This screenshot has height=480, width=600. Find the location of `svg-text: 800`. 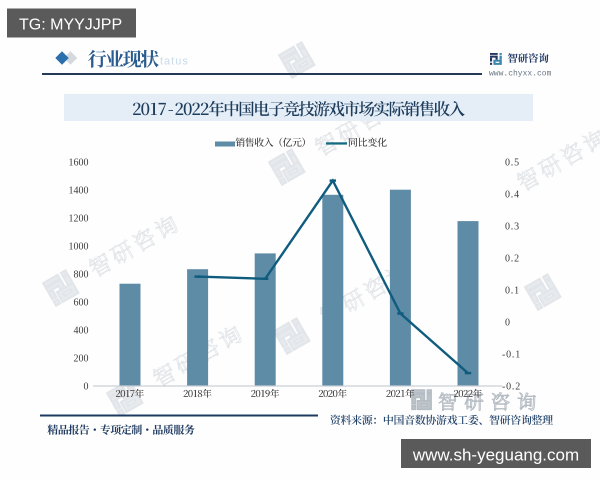

svg-text: 800 is located at coordinates (81, 275).